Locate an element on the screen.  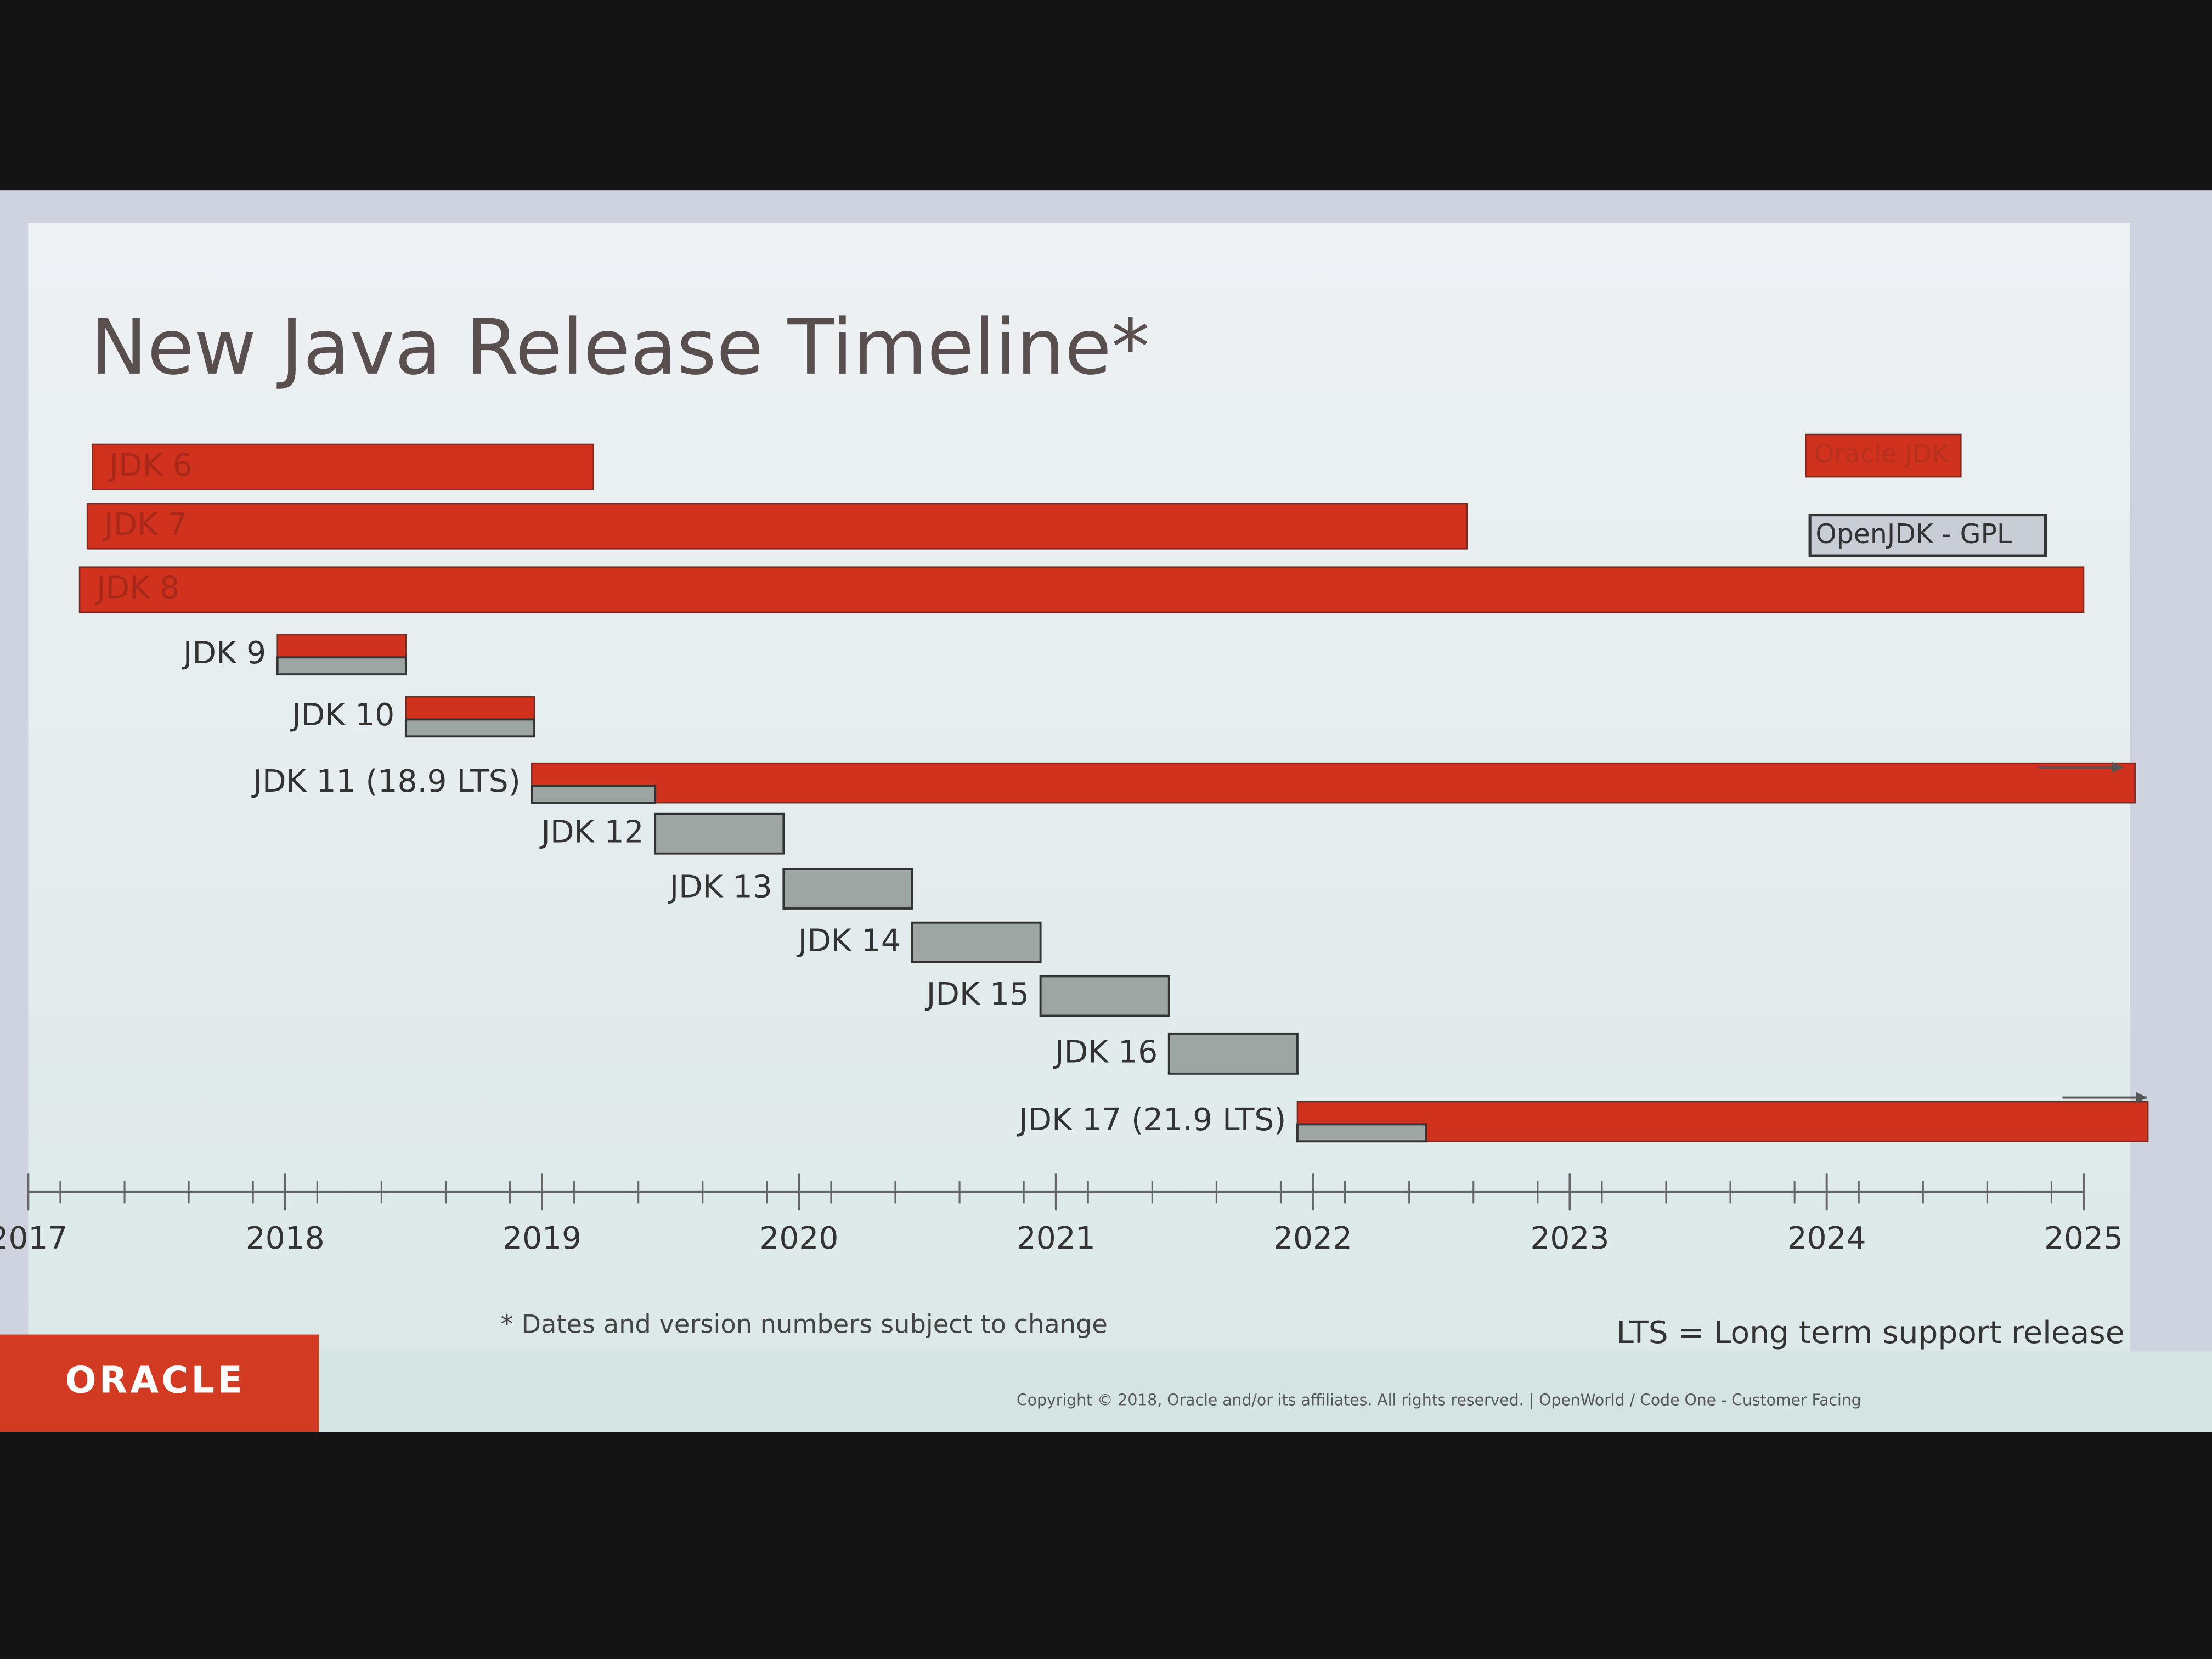
slide-footer is located at coordinates (1106, 1391).